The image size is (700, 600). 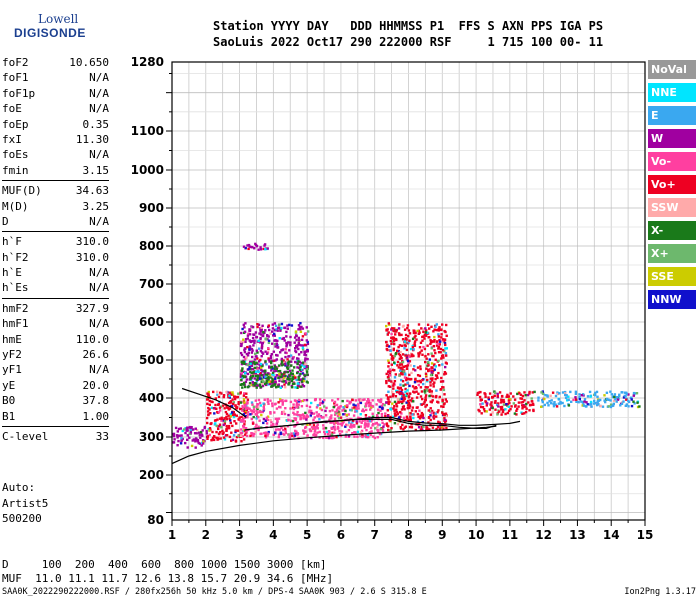 I want to click on x-tick-label: 10, so click(x=476, y=535).